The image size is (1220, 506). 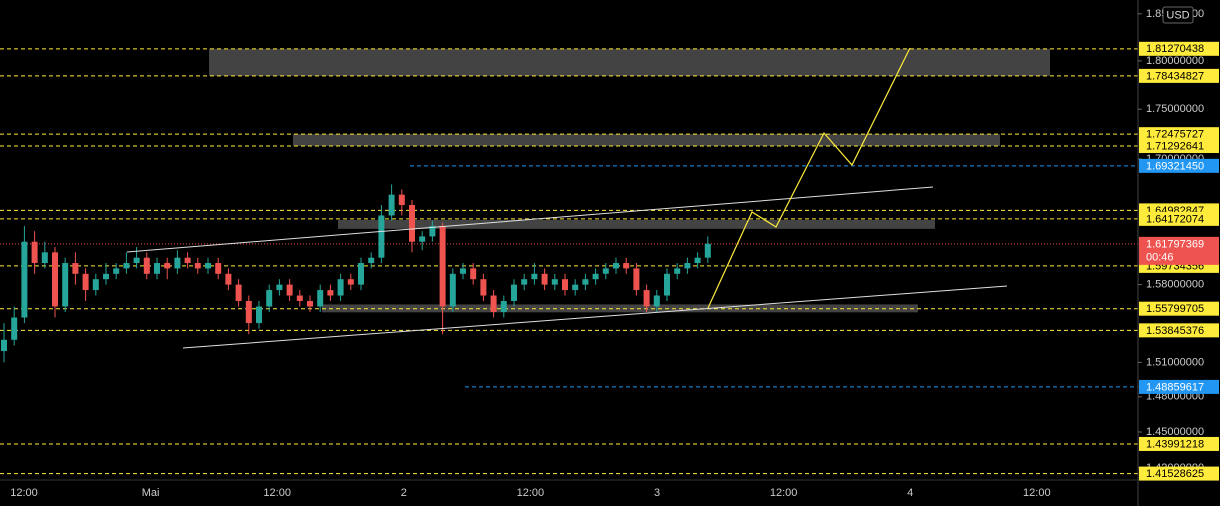 I want to click on x-tick-label: 4, so click(x=910, y=493).